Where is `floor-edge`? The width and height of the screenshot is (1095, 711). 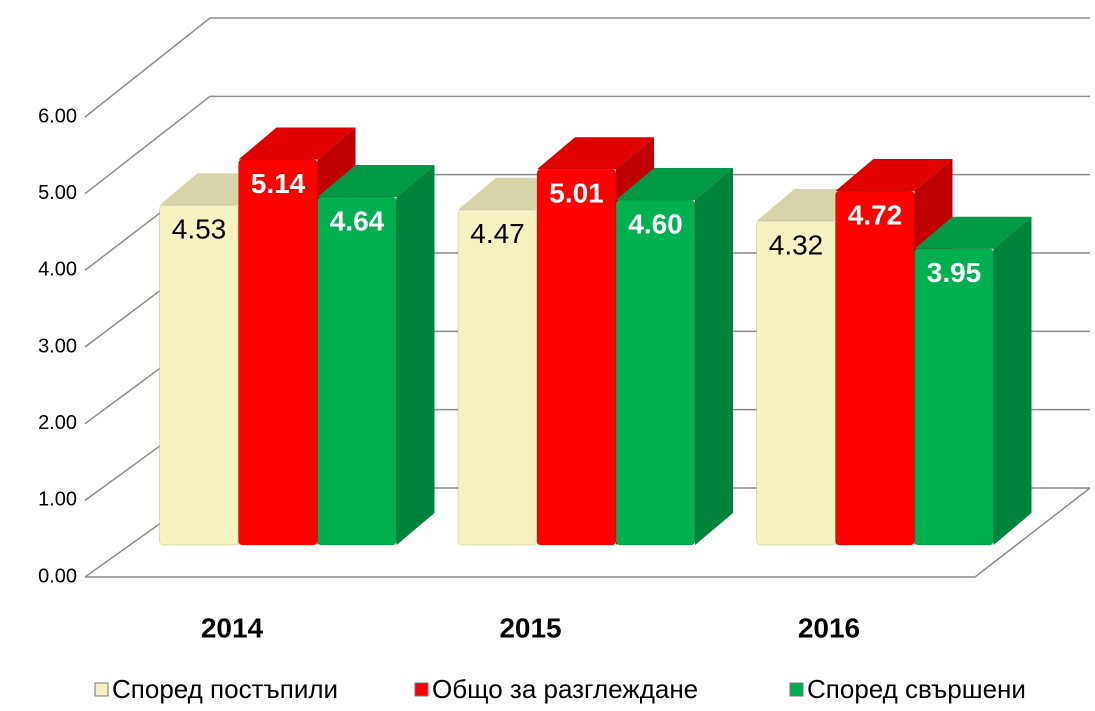 floor-edge is located at coordinates (588, 532).